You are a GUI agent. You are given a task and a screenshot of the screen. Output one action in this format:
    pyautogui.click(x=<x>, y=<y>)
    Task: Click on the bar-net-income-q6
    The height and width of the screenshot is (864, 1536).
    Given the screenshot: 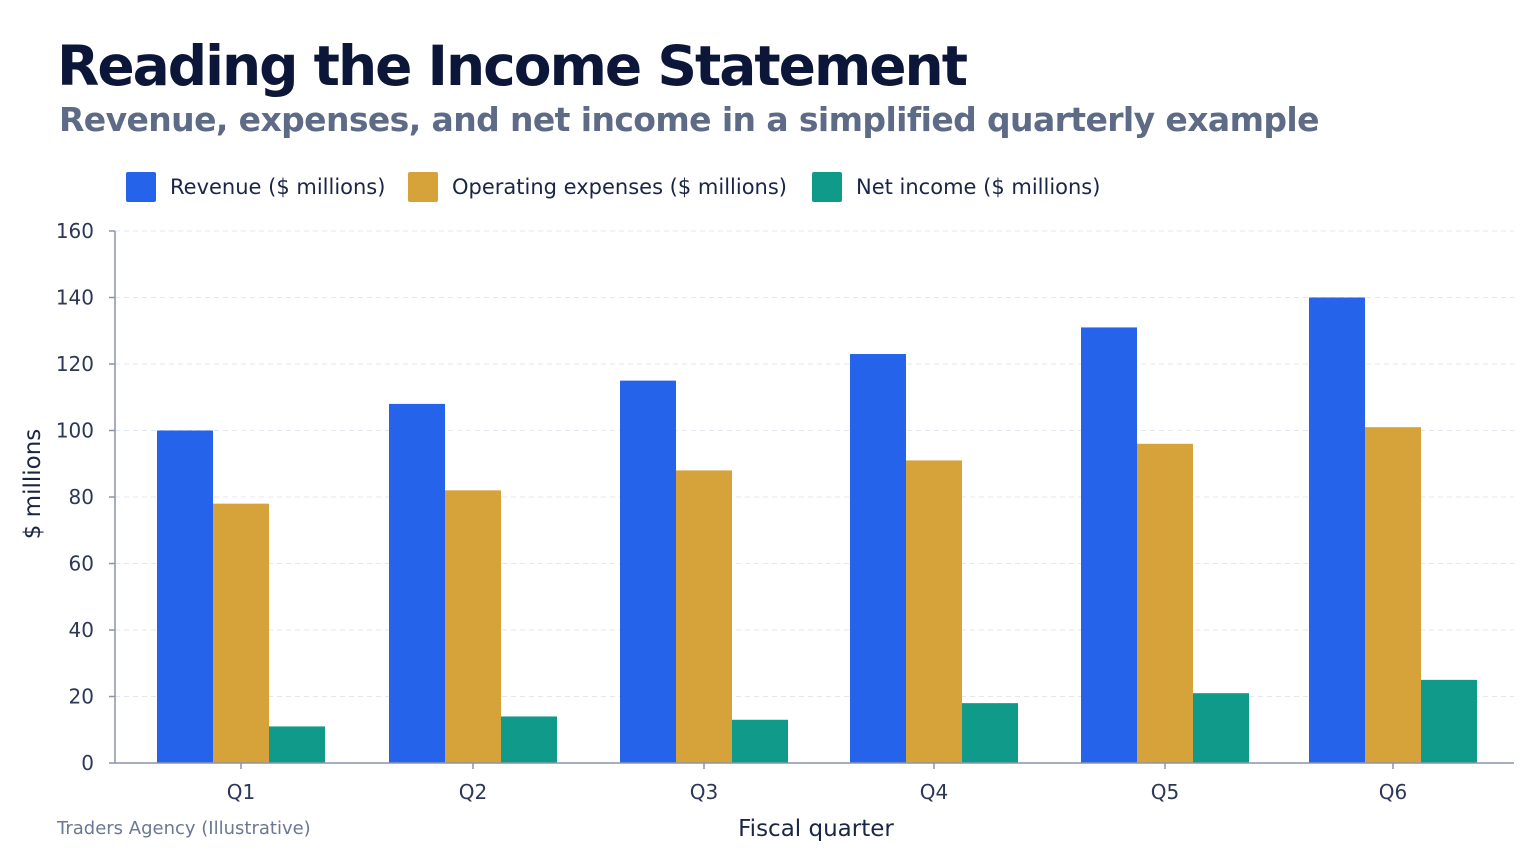 What is the action you would take?
    pyautogui.click(x=1449, y=721)
    